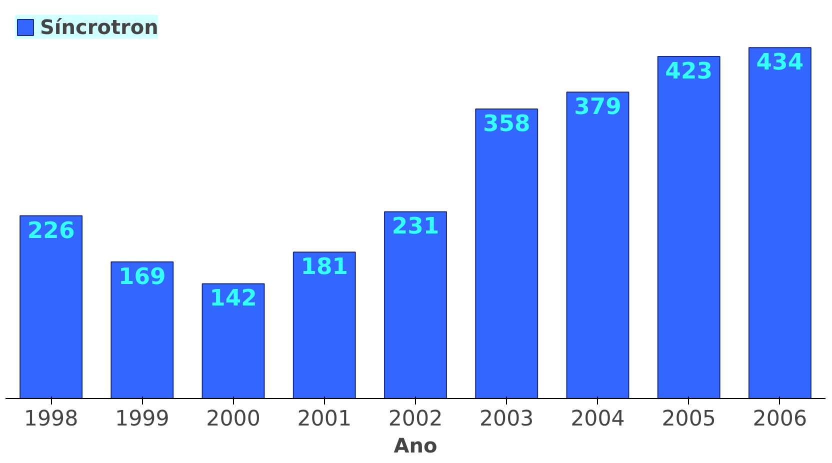 The width and height of the screenshot is (832, 463). What do you see at coordinates (506, 124) in the screenshot?
I see `data-label: 358` at bounding box center [506, 124].